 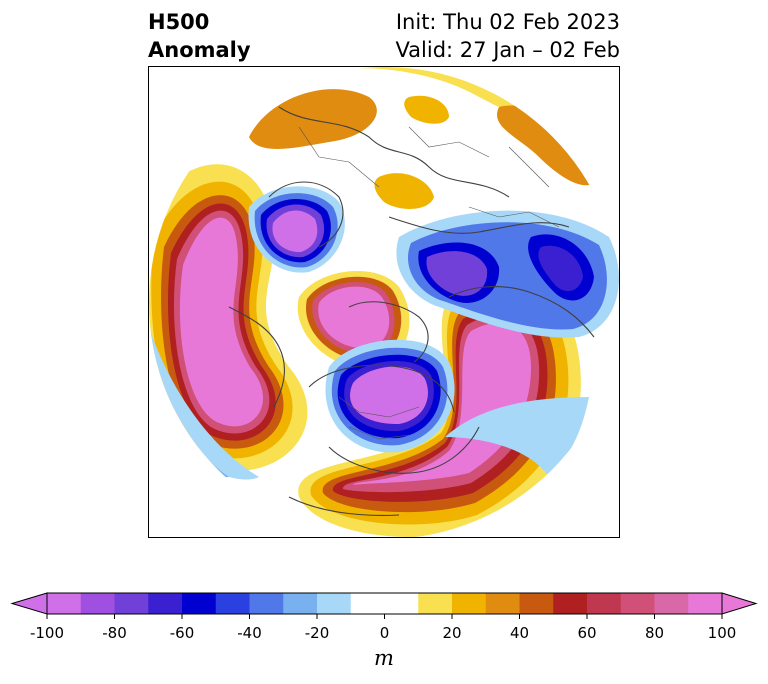 I want to click on colorbar-segments, so click(x=385, y=603).